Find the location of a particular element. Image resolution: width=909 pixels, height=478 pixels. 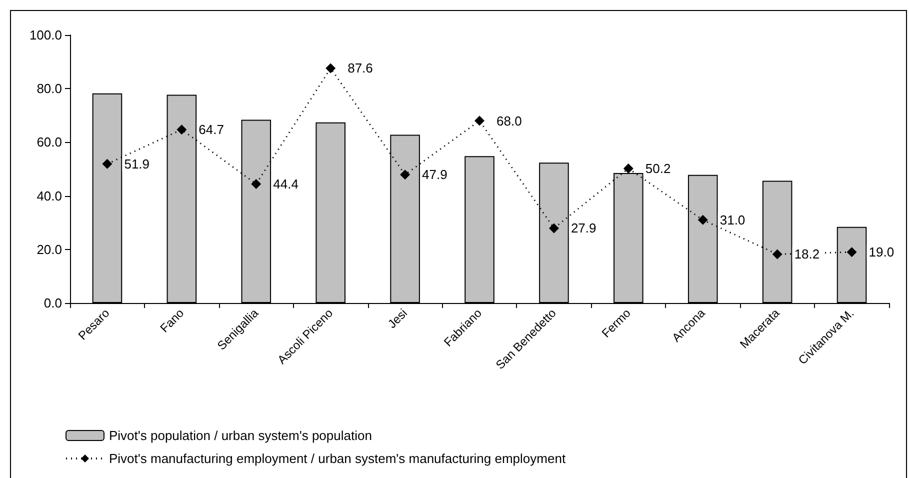

data-label: 51.9 is located at coordinates (137, 164).